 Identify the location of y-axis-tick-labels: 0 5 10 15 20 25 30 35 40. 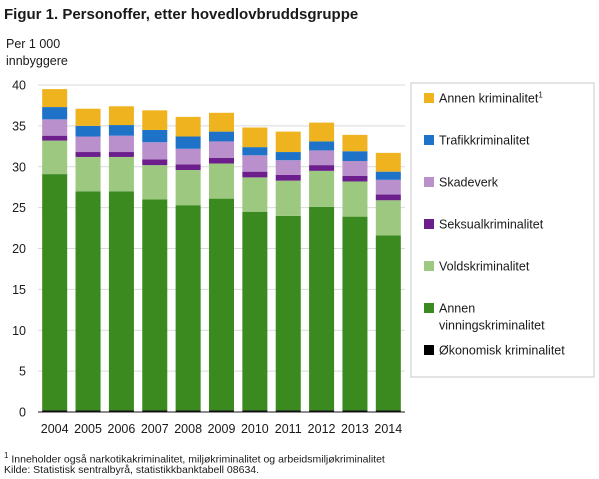
(19, 249).